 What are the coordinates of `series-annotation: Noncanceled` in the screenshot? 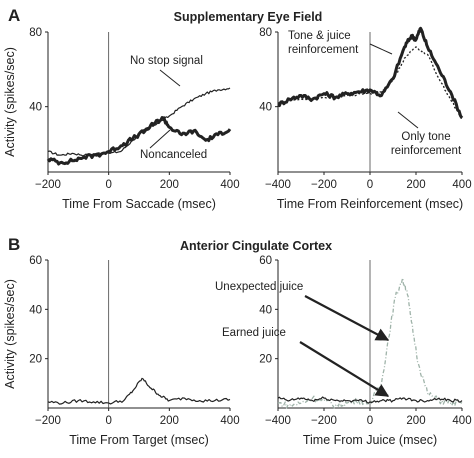 It's located at (173, 155).